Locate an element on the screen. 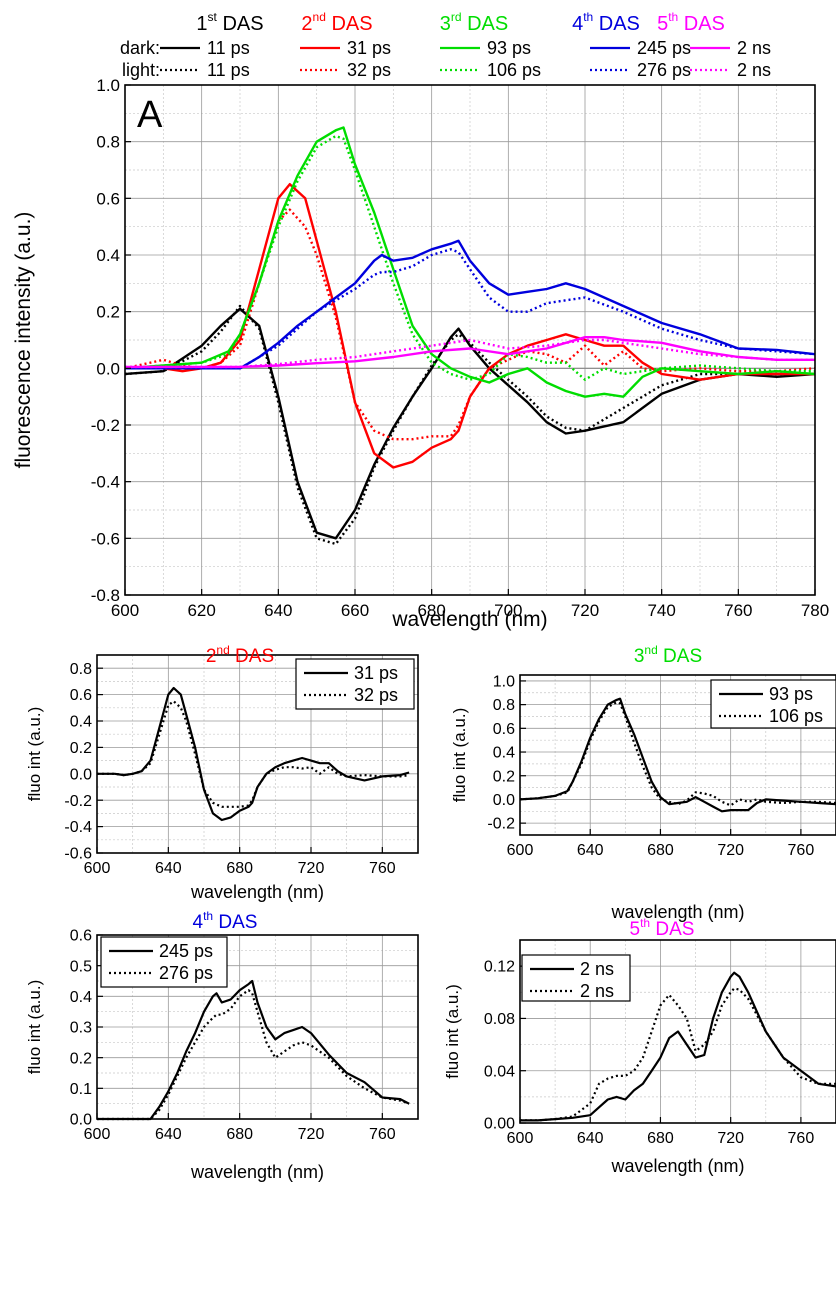  legend-column-title: 2nd DAS is located at coordinates (336, 22).